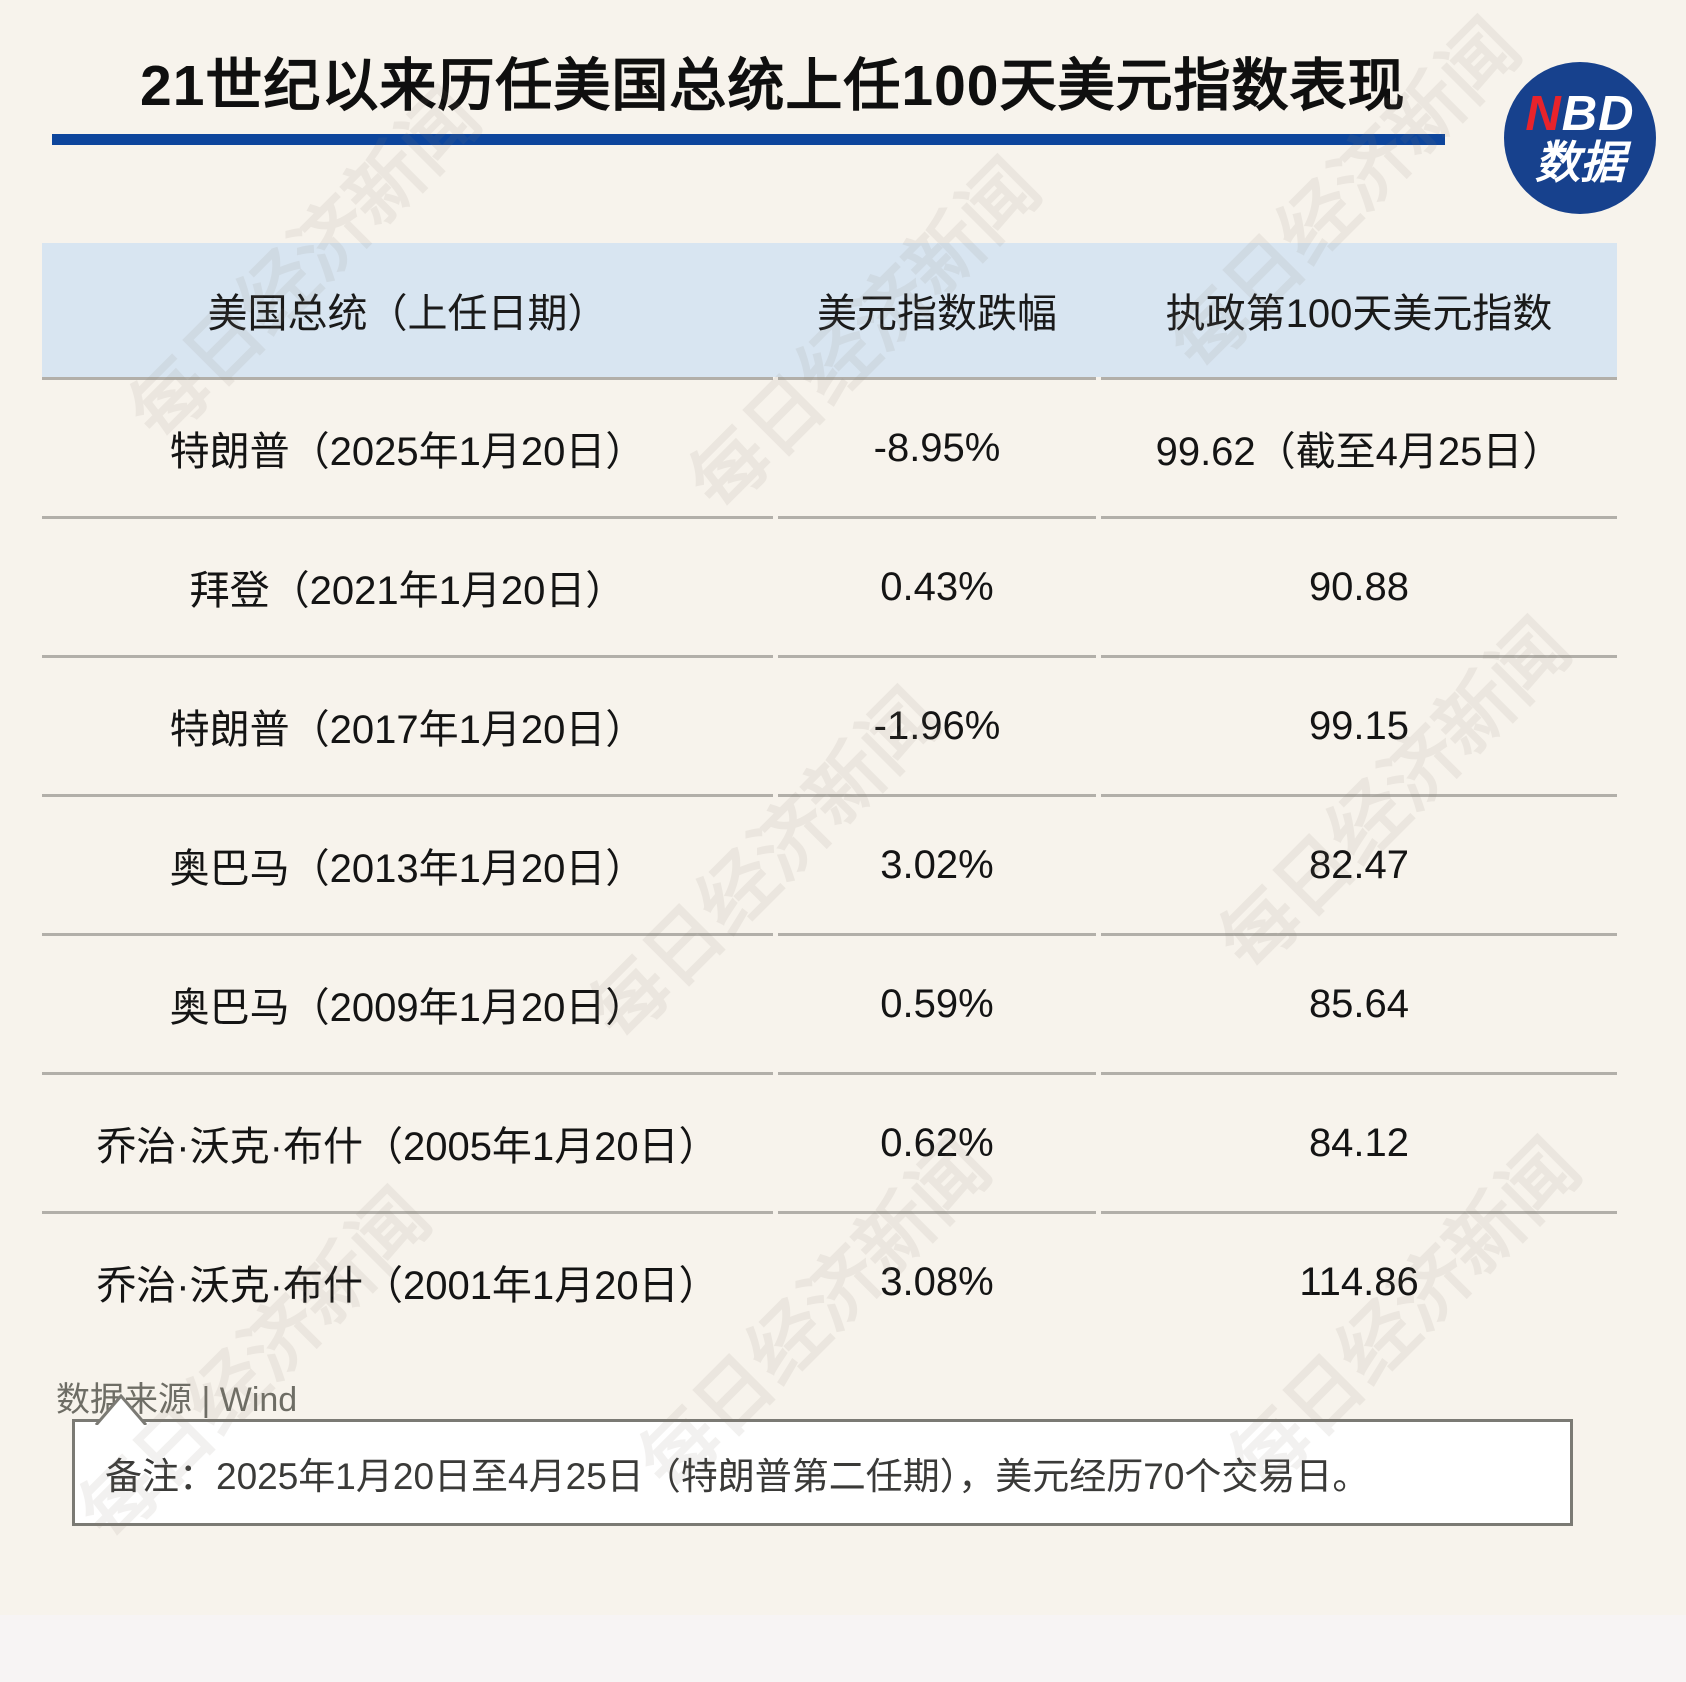  What do you see at coordinates (1598, 114) in the screenshot?
I see `nbd-logo-letters-bd: BD` at bounding box center [1598, 114].